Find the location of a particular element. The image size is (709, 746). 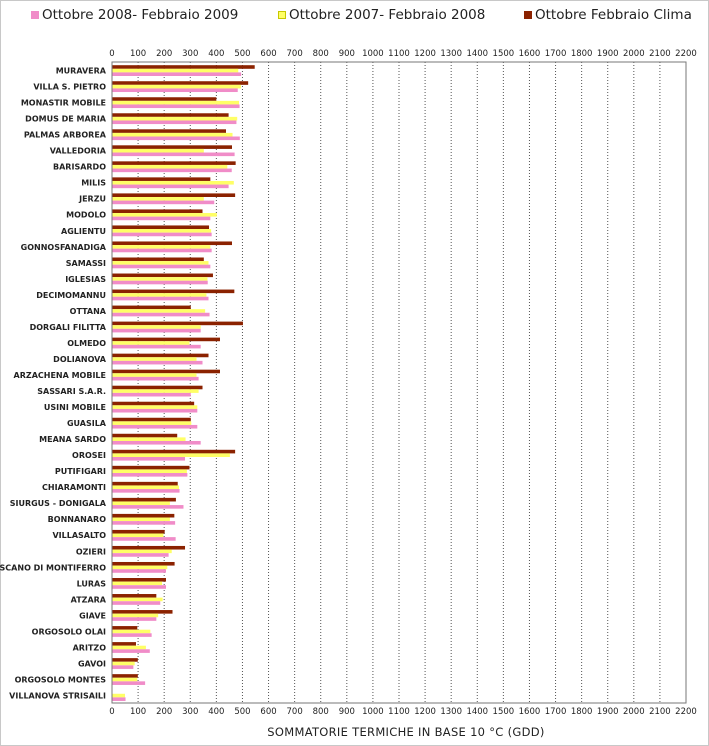

x-tick-label-top: 2200 is located at coordinates (686, 54).